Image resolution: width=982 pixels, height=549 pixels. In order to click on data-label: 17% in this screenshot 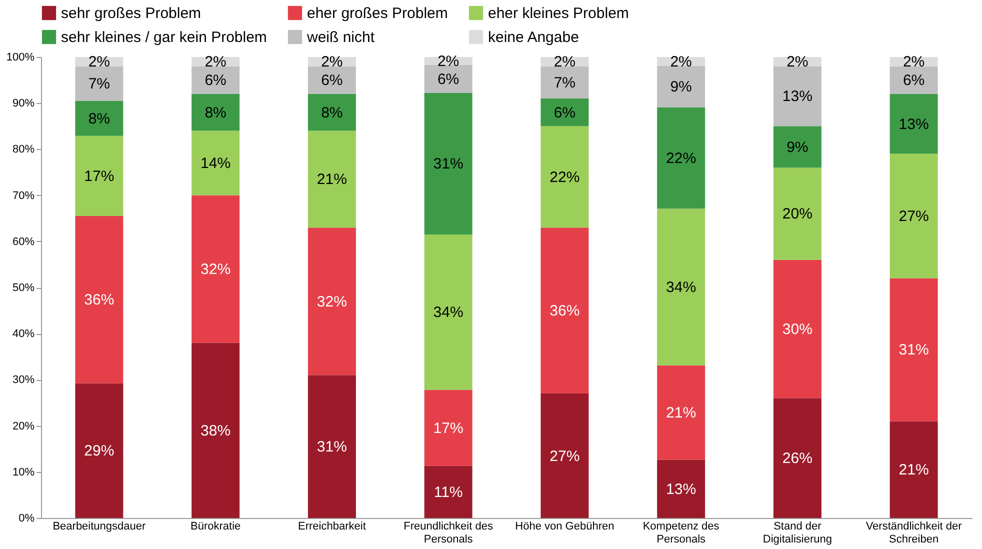, I will do `click(99, 176)`.